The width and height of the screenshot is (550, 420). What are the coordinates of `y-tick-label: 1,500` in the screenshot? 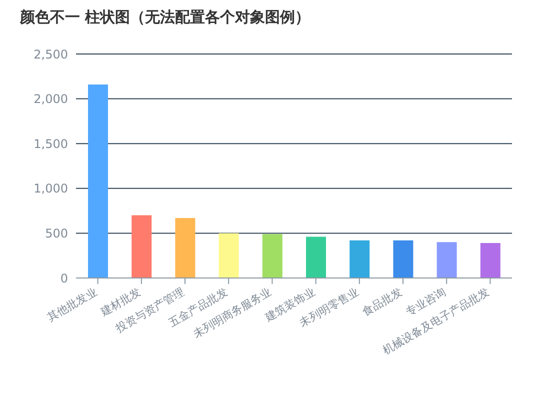 It's located at (51, 143).